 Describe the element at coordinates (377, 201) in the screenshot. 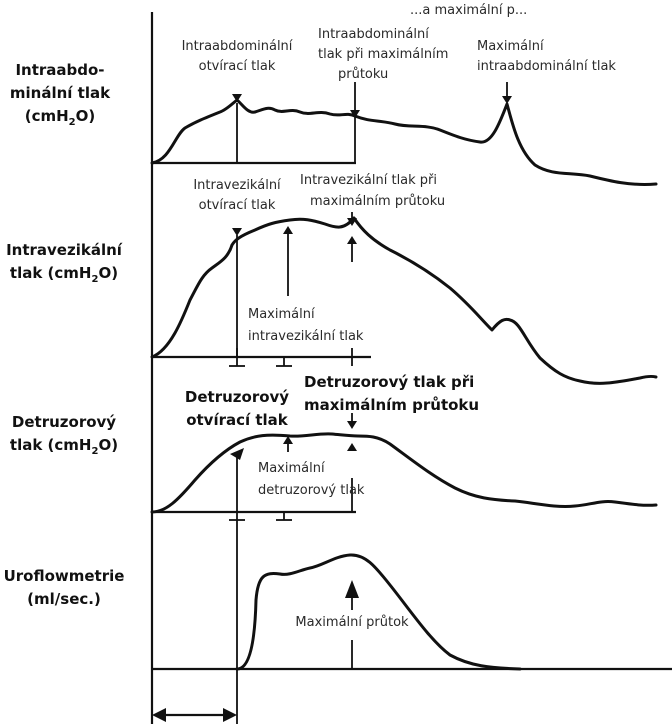

I see `ves-at-max-flow-label-2: maximálním průtoku` at that location.